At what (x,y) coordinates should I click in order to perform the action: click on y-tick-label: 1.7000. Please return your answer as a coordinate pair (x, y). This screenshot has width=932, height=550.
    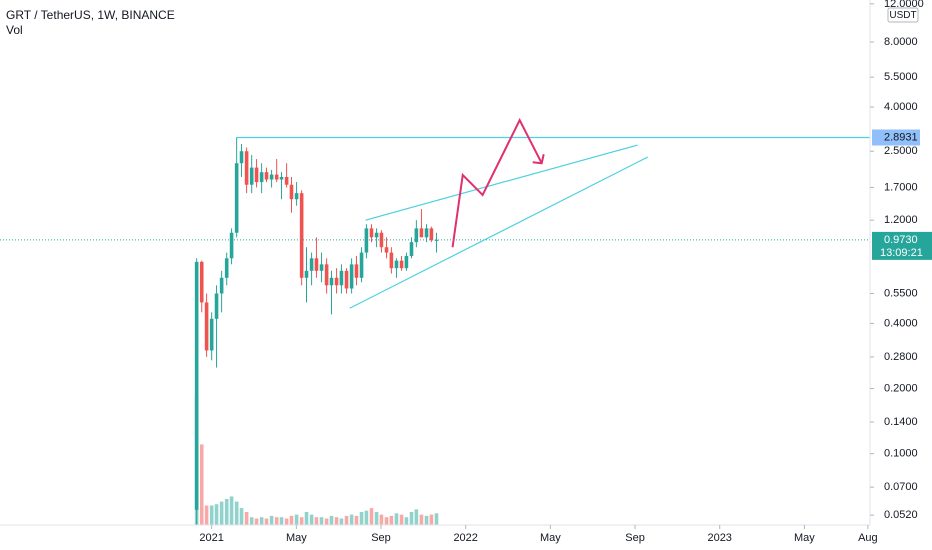
    Looking at the image, I should click on (901, 187).